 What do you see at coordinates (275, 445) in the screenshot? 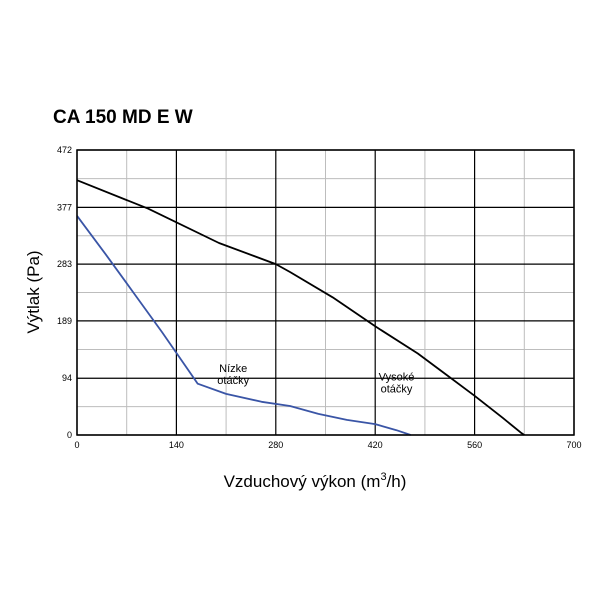
I see `x-tick-label-2: 280` at bounding box center [275, 445].